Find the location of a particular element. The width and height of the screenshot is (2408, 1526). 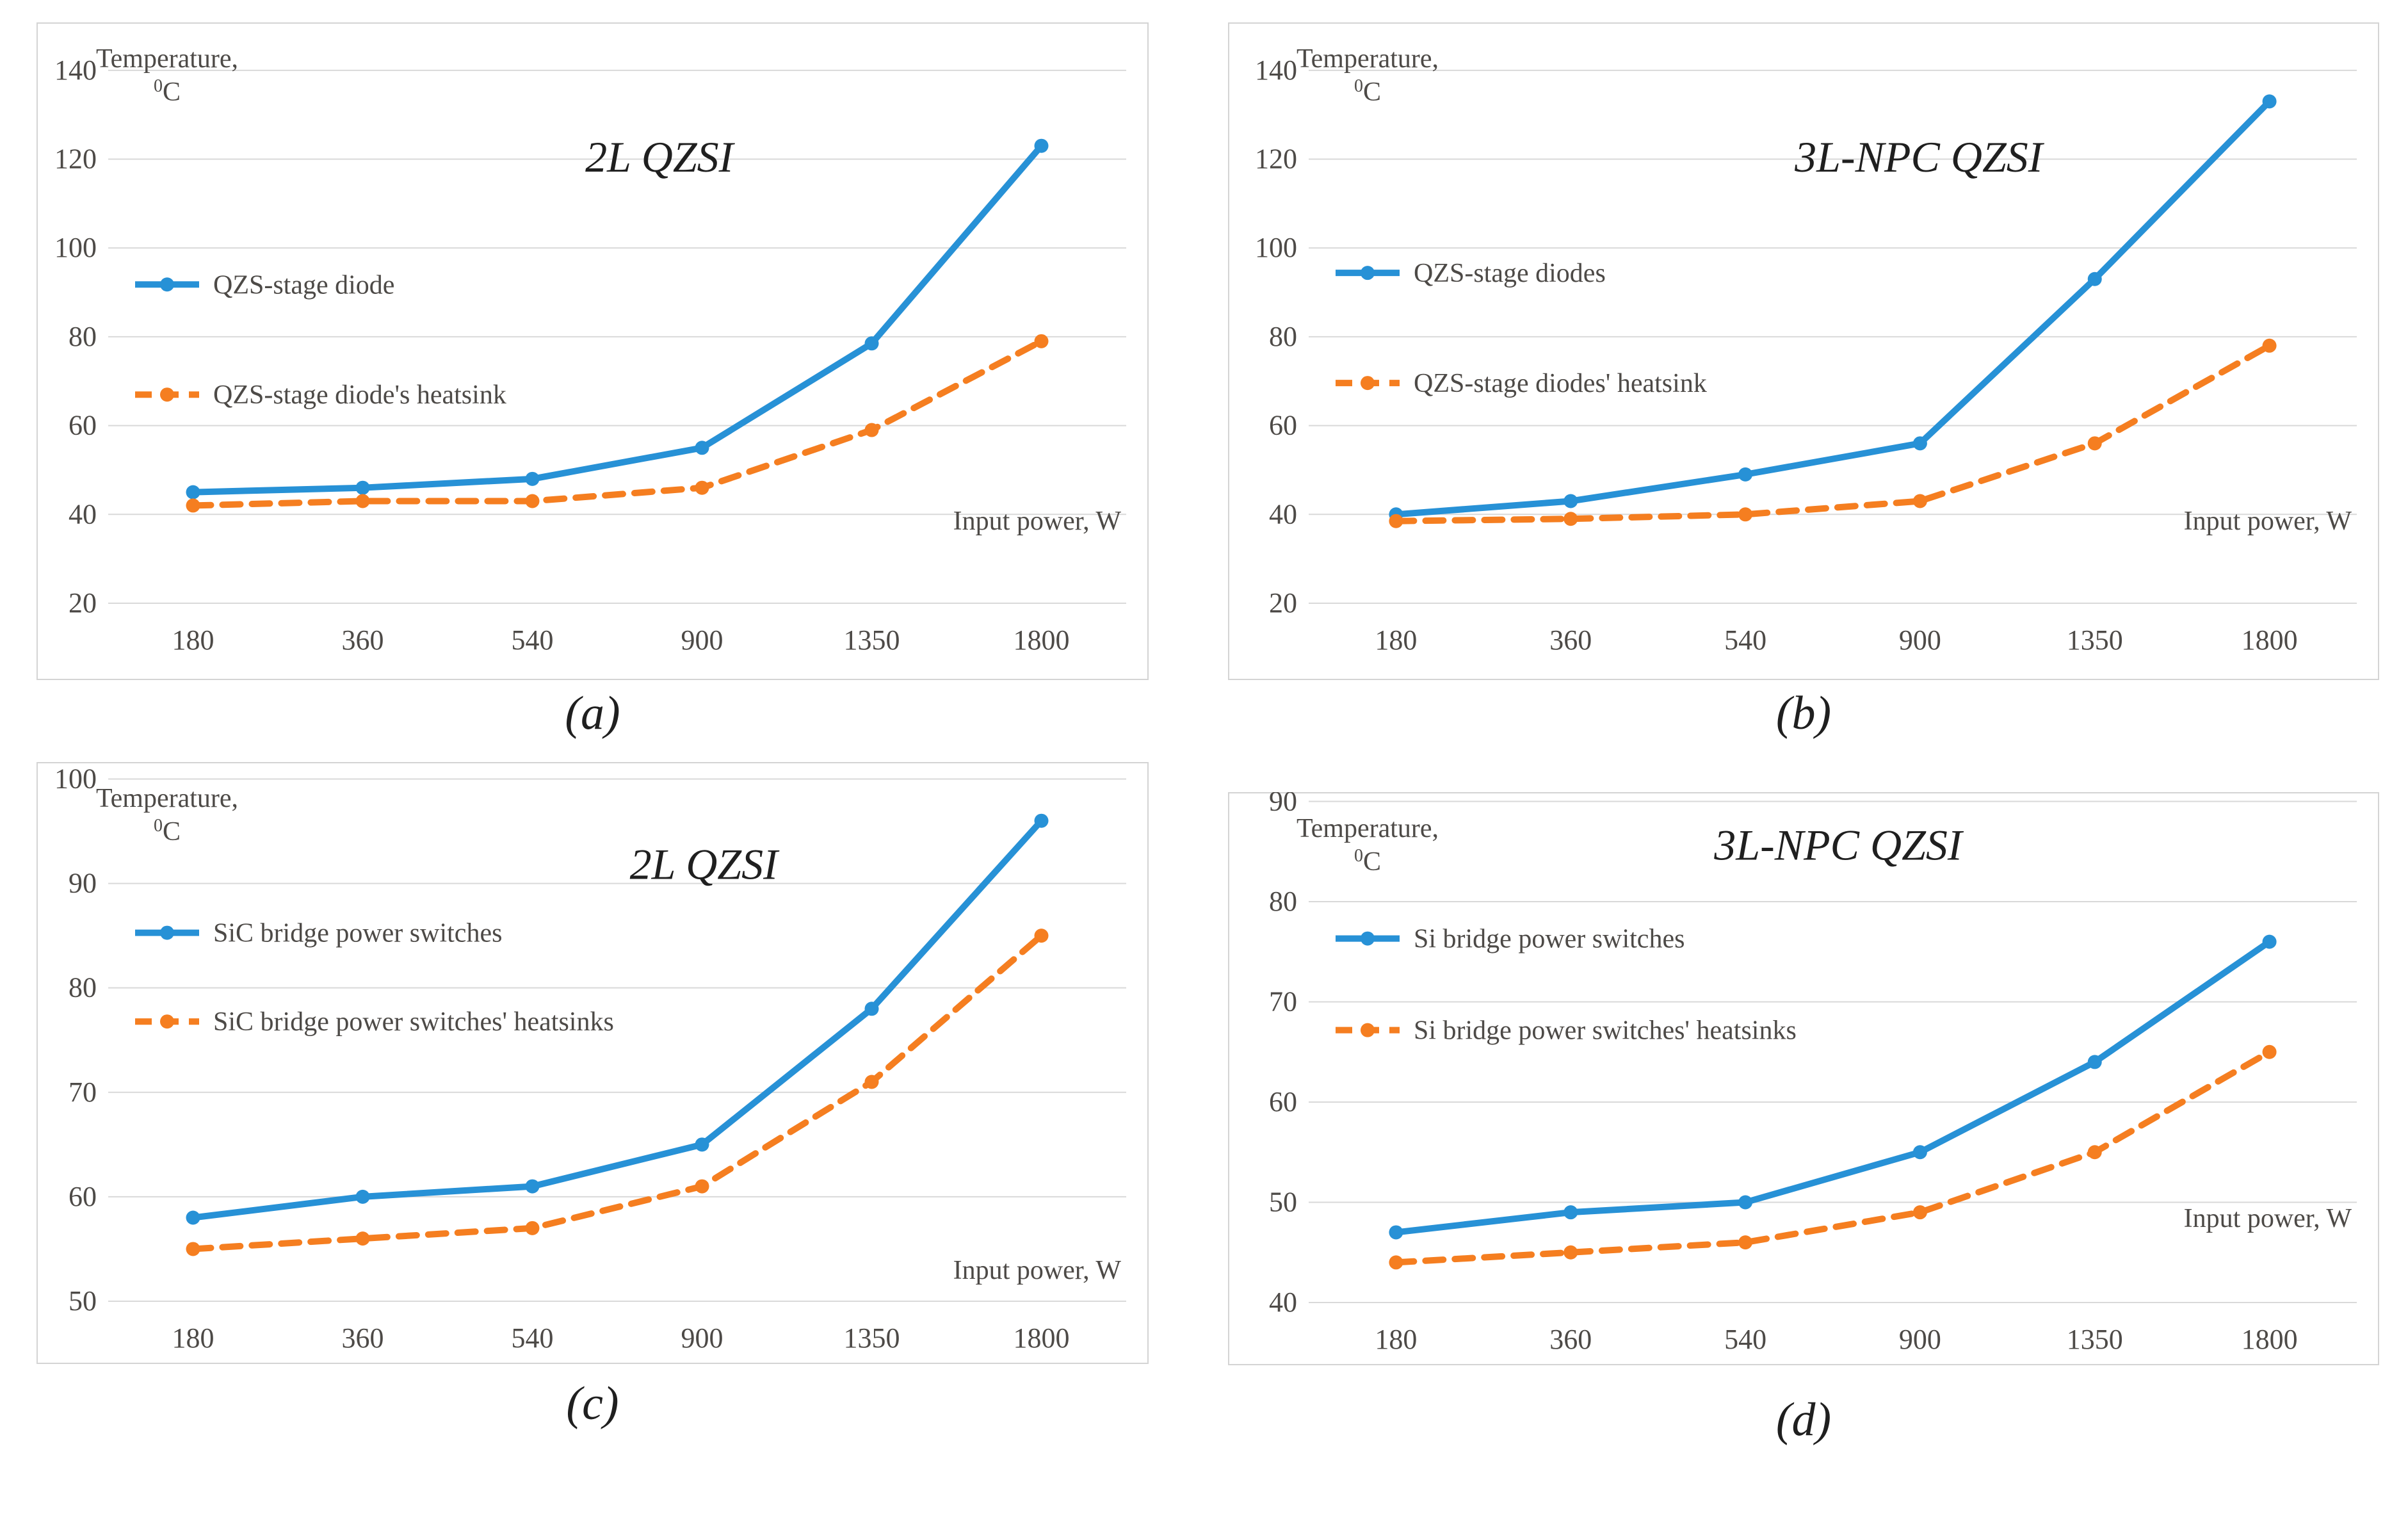

legend-label: QZS-stage diode's heatsink is located at coordinates (359, 395).